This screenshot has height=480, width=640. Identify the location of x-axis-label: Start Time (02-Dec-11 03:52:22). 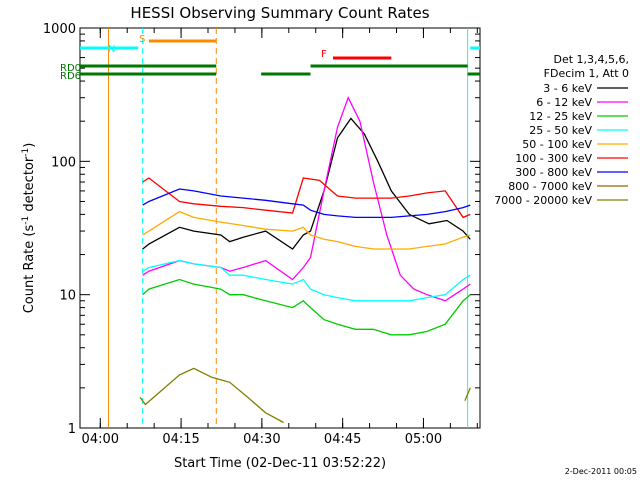
(280, 463).